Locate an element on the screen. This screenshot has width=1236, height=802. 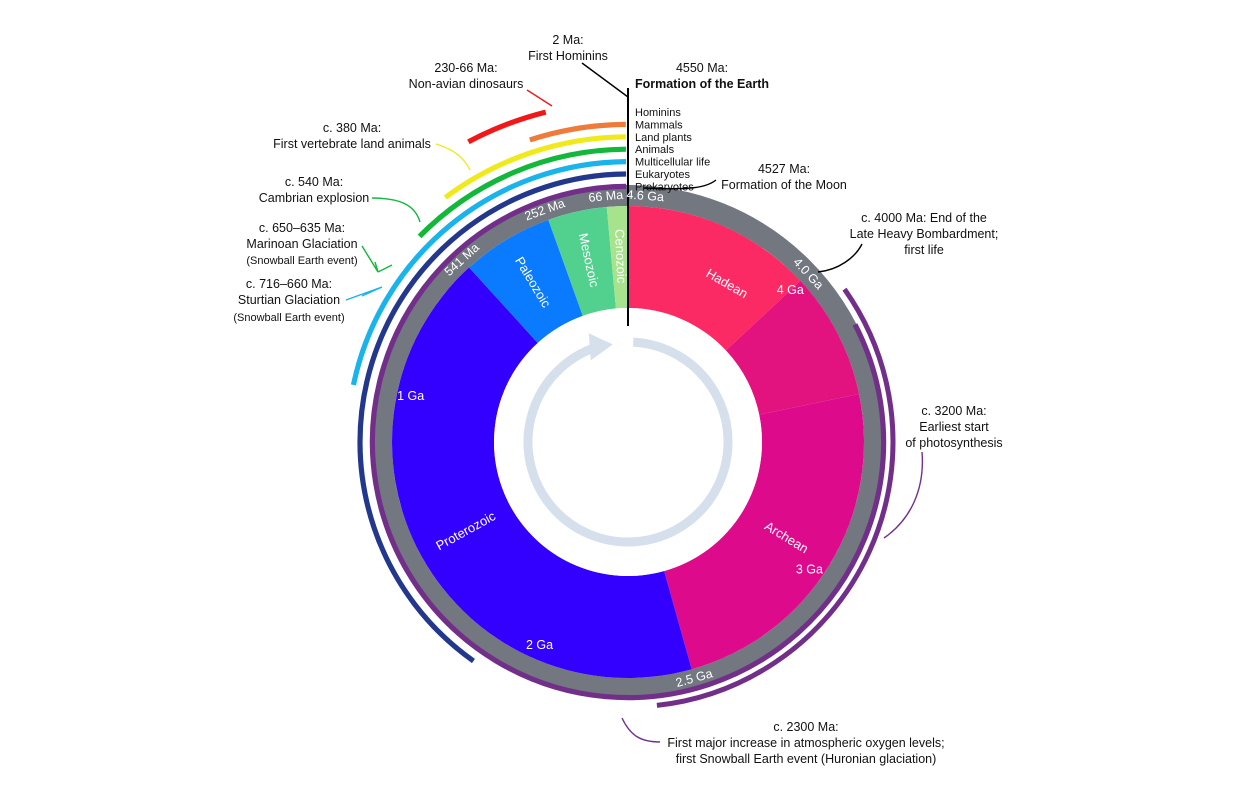
life-arc-eukaryotes is located at coordinates (492, 417).